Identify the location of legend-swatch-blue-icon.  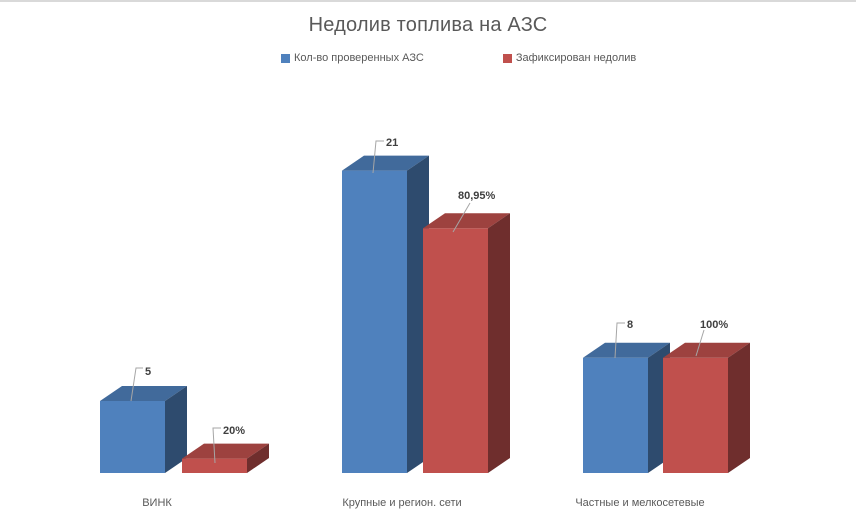
(285, 58).